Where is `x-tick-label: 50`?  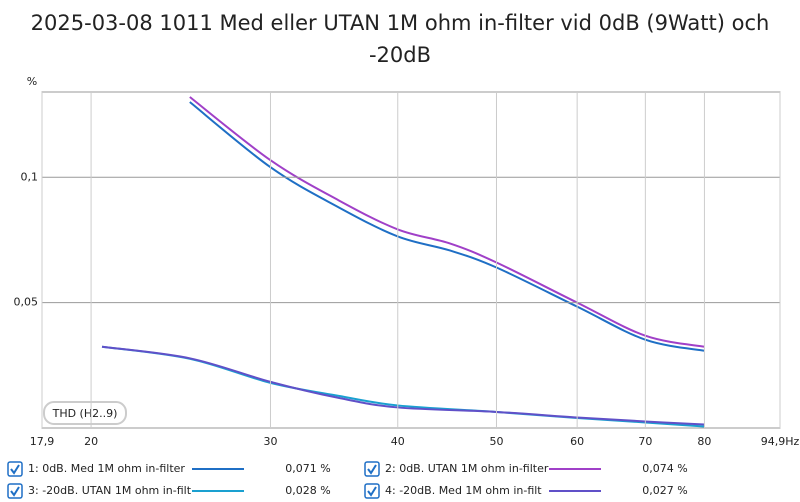
x-tick-label: 50 is located at coordinates (496, 441).